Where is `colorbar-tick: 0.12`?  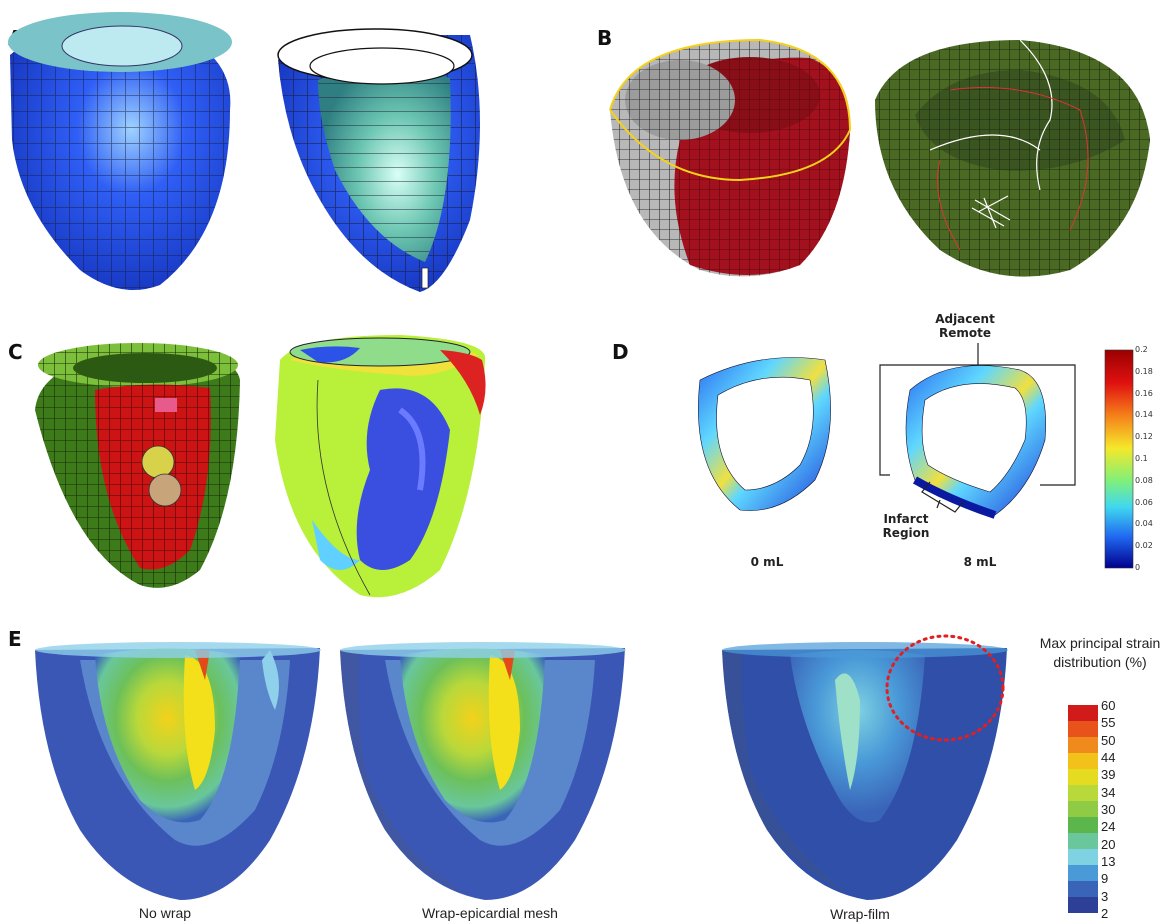 colorbar-tick: 0.12 is located at coordinates (1144, 437).